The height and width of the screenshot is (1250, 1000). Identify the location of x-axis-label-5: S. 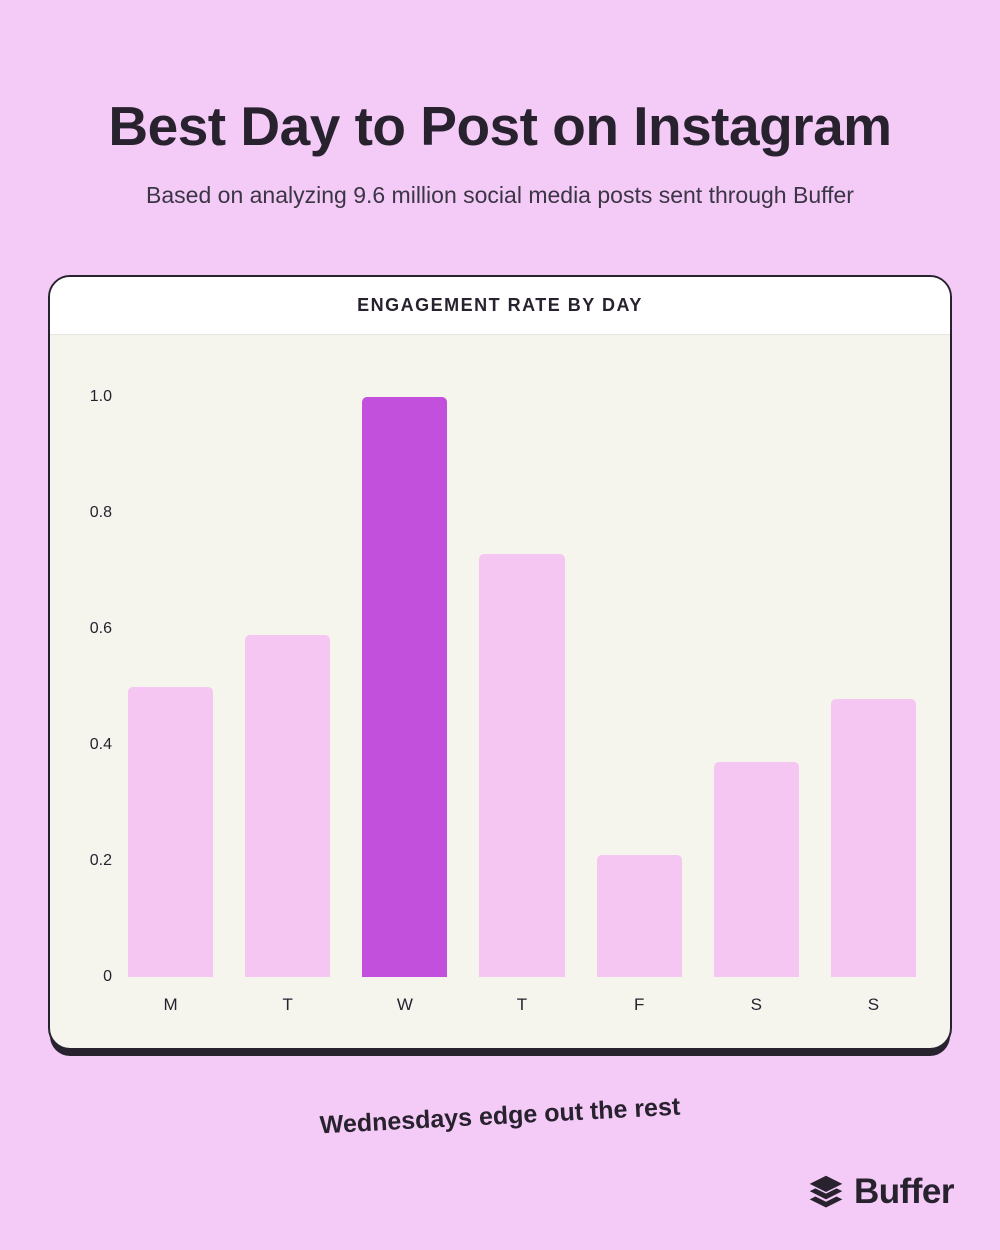
(756, 1004).